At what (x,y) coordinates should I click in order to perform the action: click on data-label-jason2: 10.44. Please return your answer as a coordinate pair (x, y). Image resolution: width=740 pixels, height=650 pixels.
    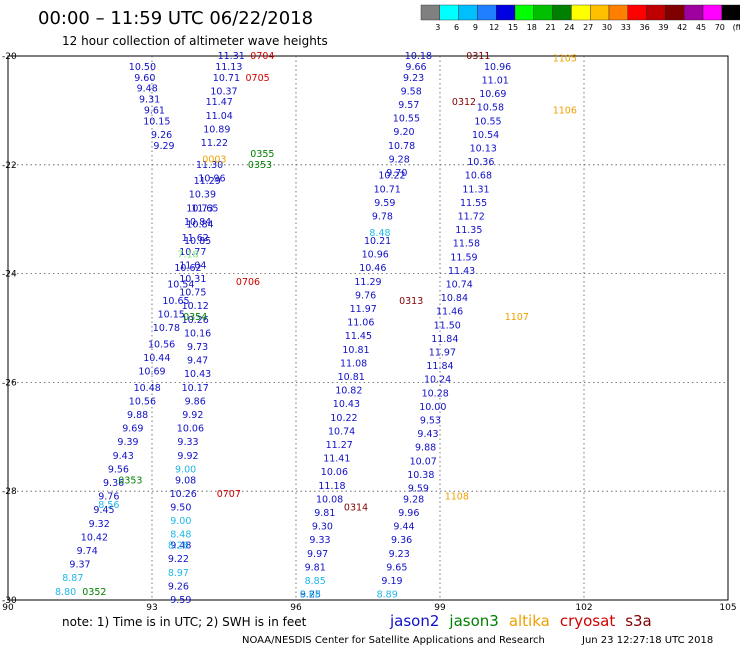
    Looking at the image, I should click on (156, 358).